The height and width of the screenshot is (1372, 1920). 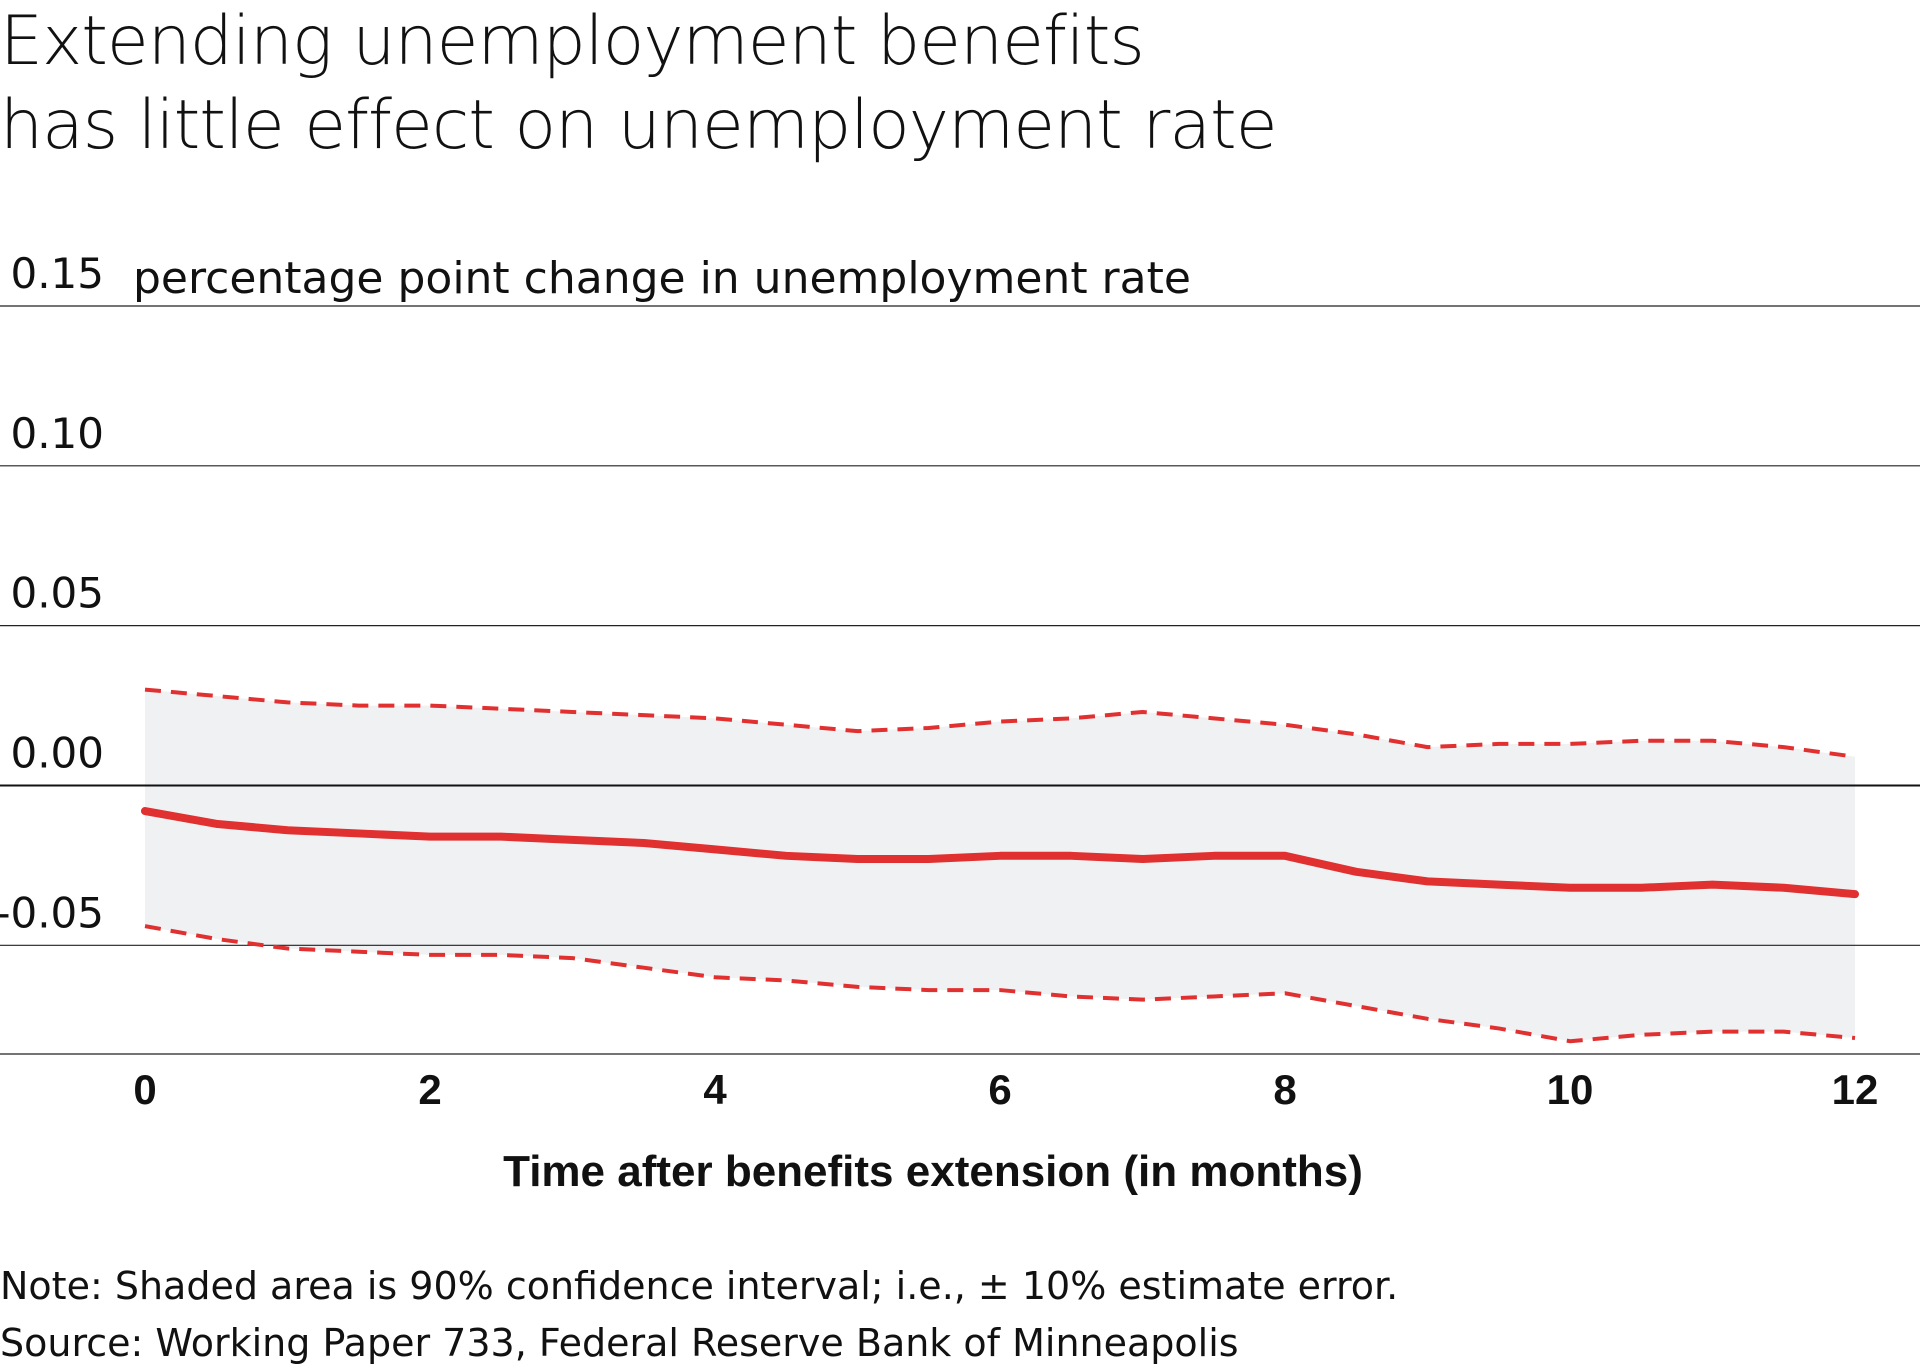 What do you see at coordinates (57, 593) in the screenshot?
I see `y-tick-label: 0.05` at bounding box center [57, 593].